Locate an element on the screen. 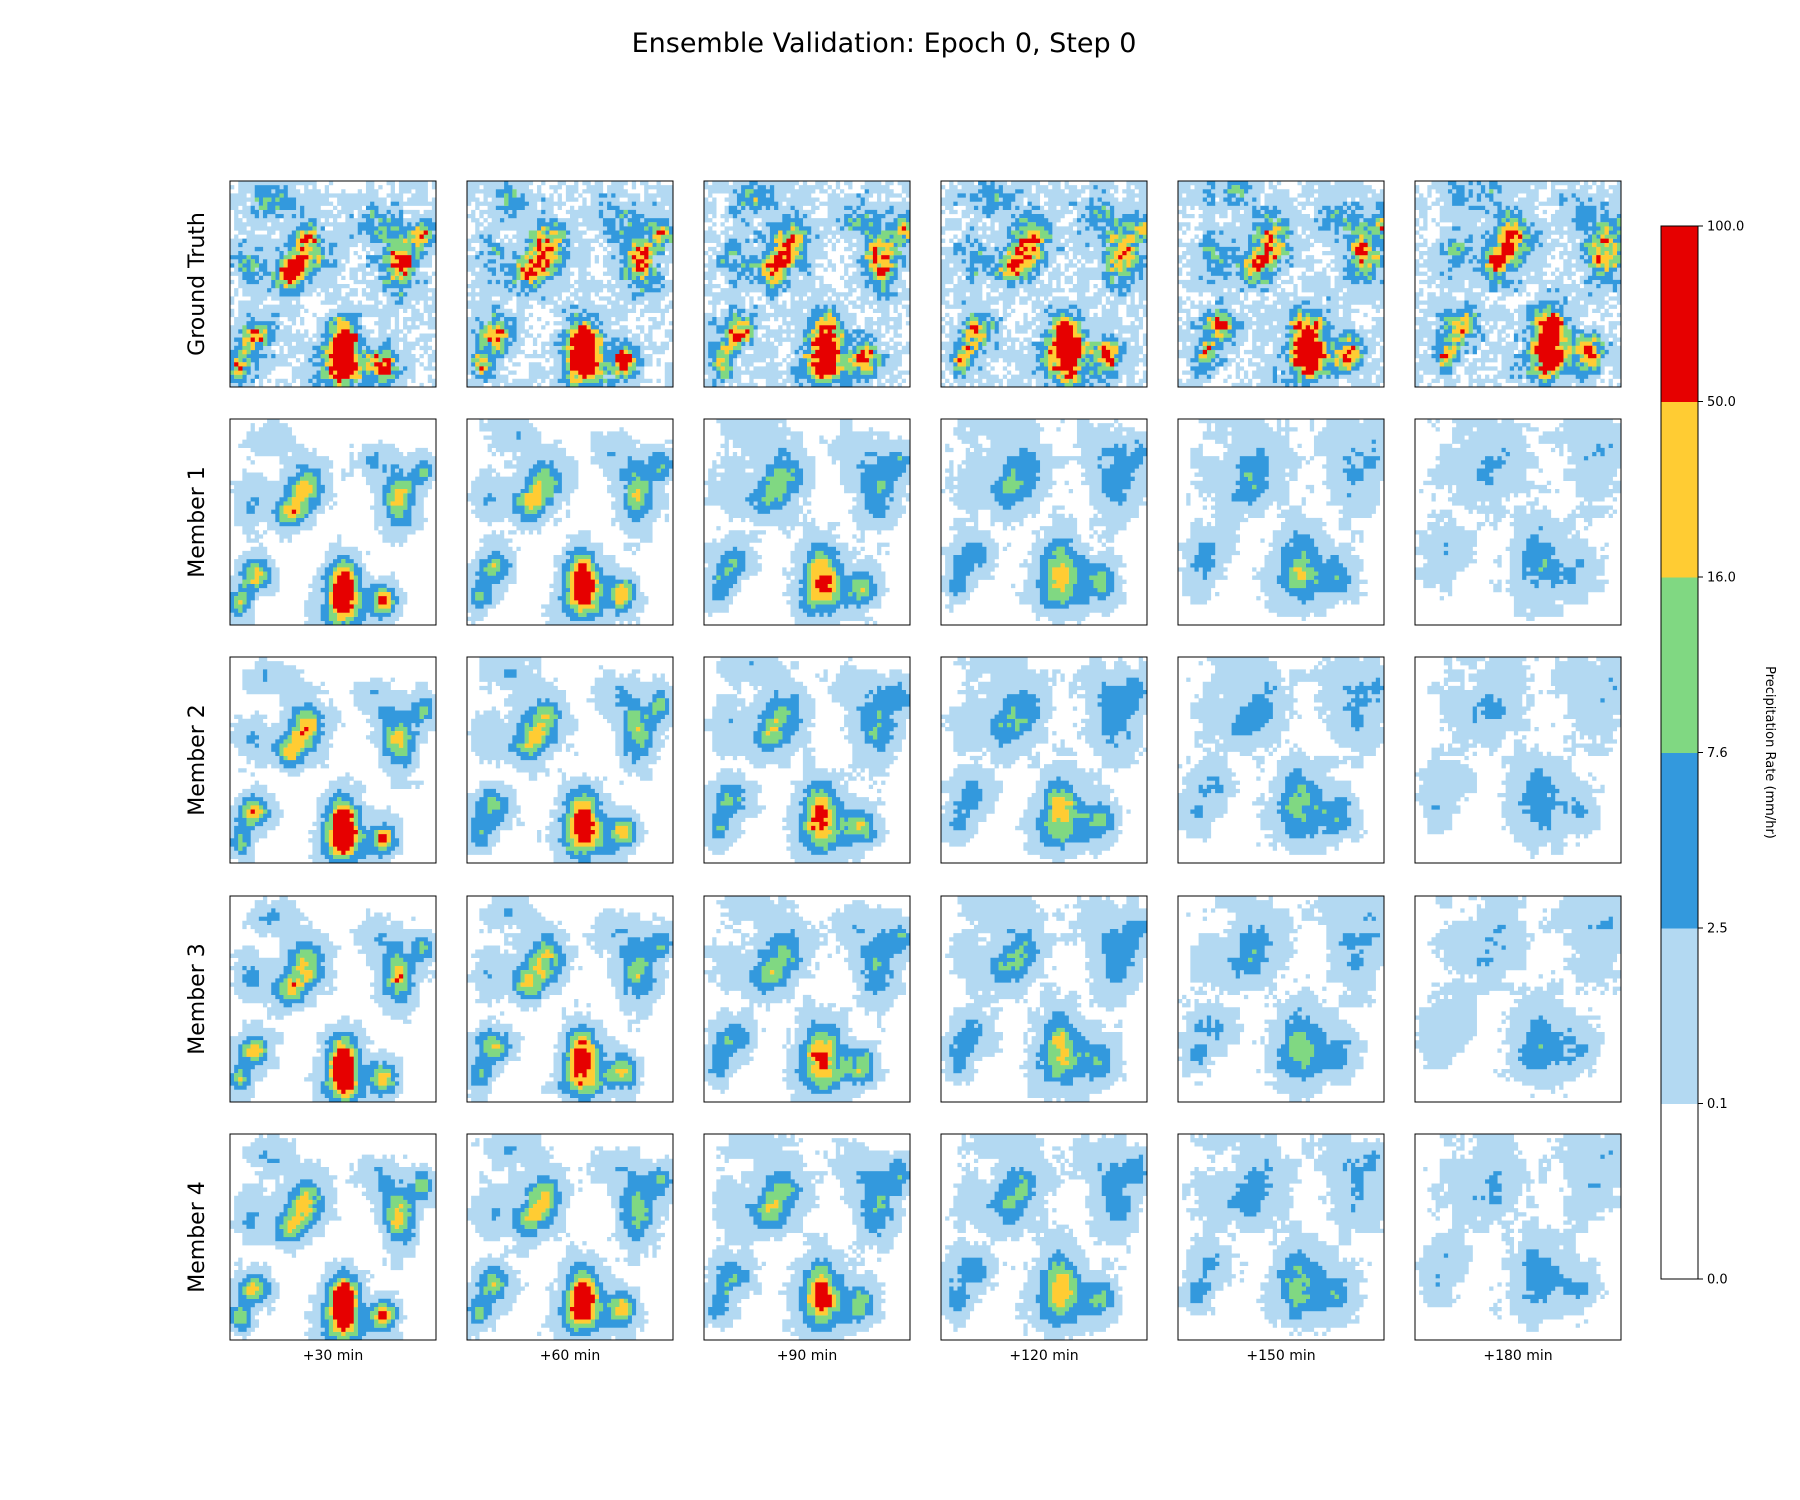 The image size is (1800, 1500). column-label-180-min: +180 min is located at coordinates (1517, 1356).